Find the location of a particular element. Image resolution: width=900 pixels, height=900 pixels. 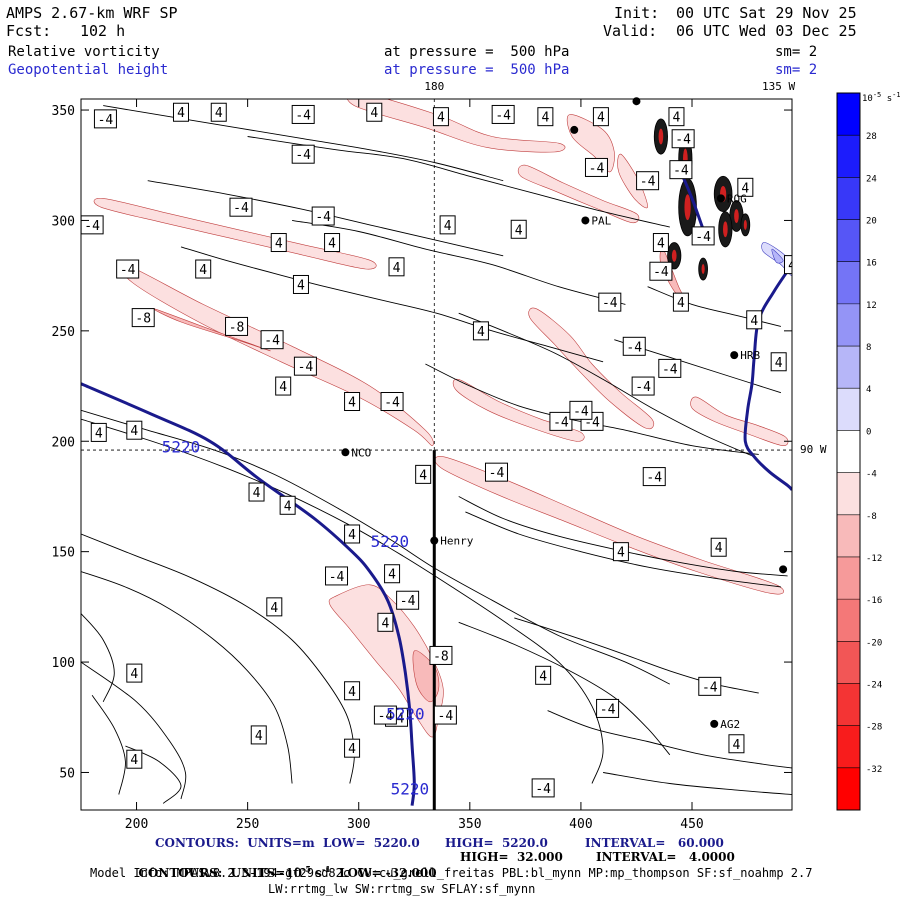

field2-level: at pressure = 500 hPa is located at coordinates (477, 70).